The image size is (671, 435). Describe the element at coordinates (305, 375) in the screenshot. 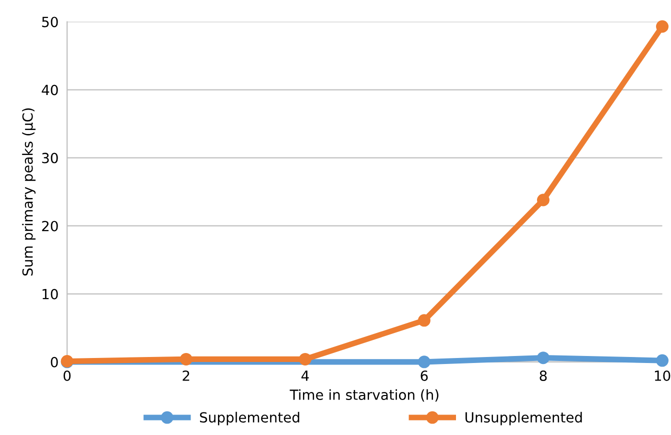

I see `x-tick-label: 4` at that location.